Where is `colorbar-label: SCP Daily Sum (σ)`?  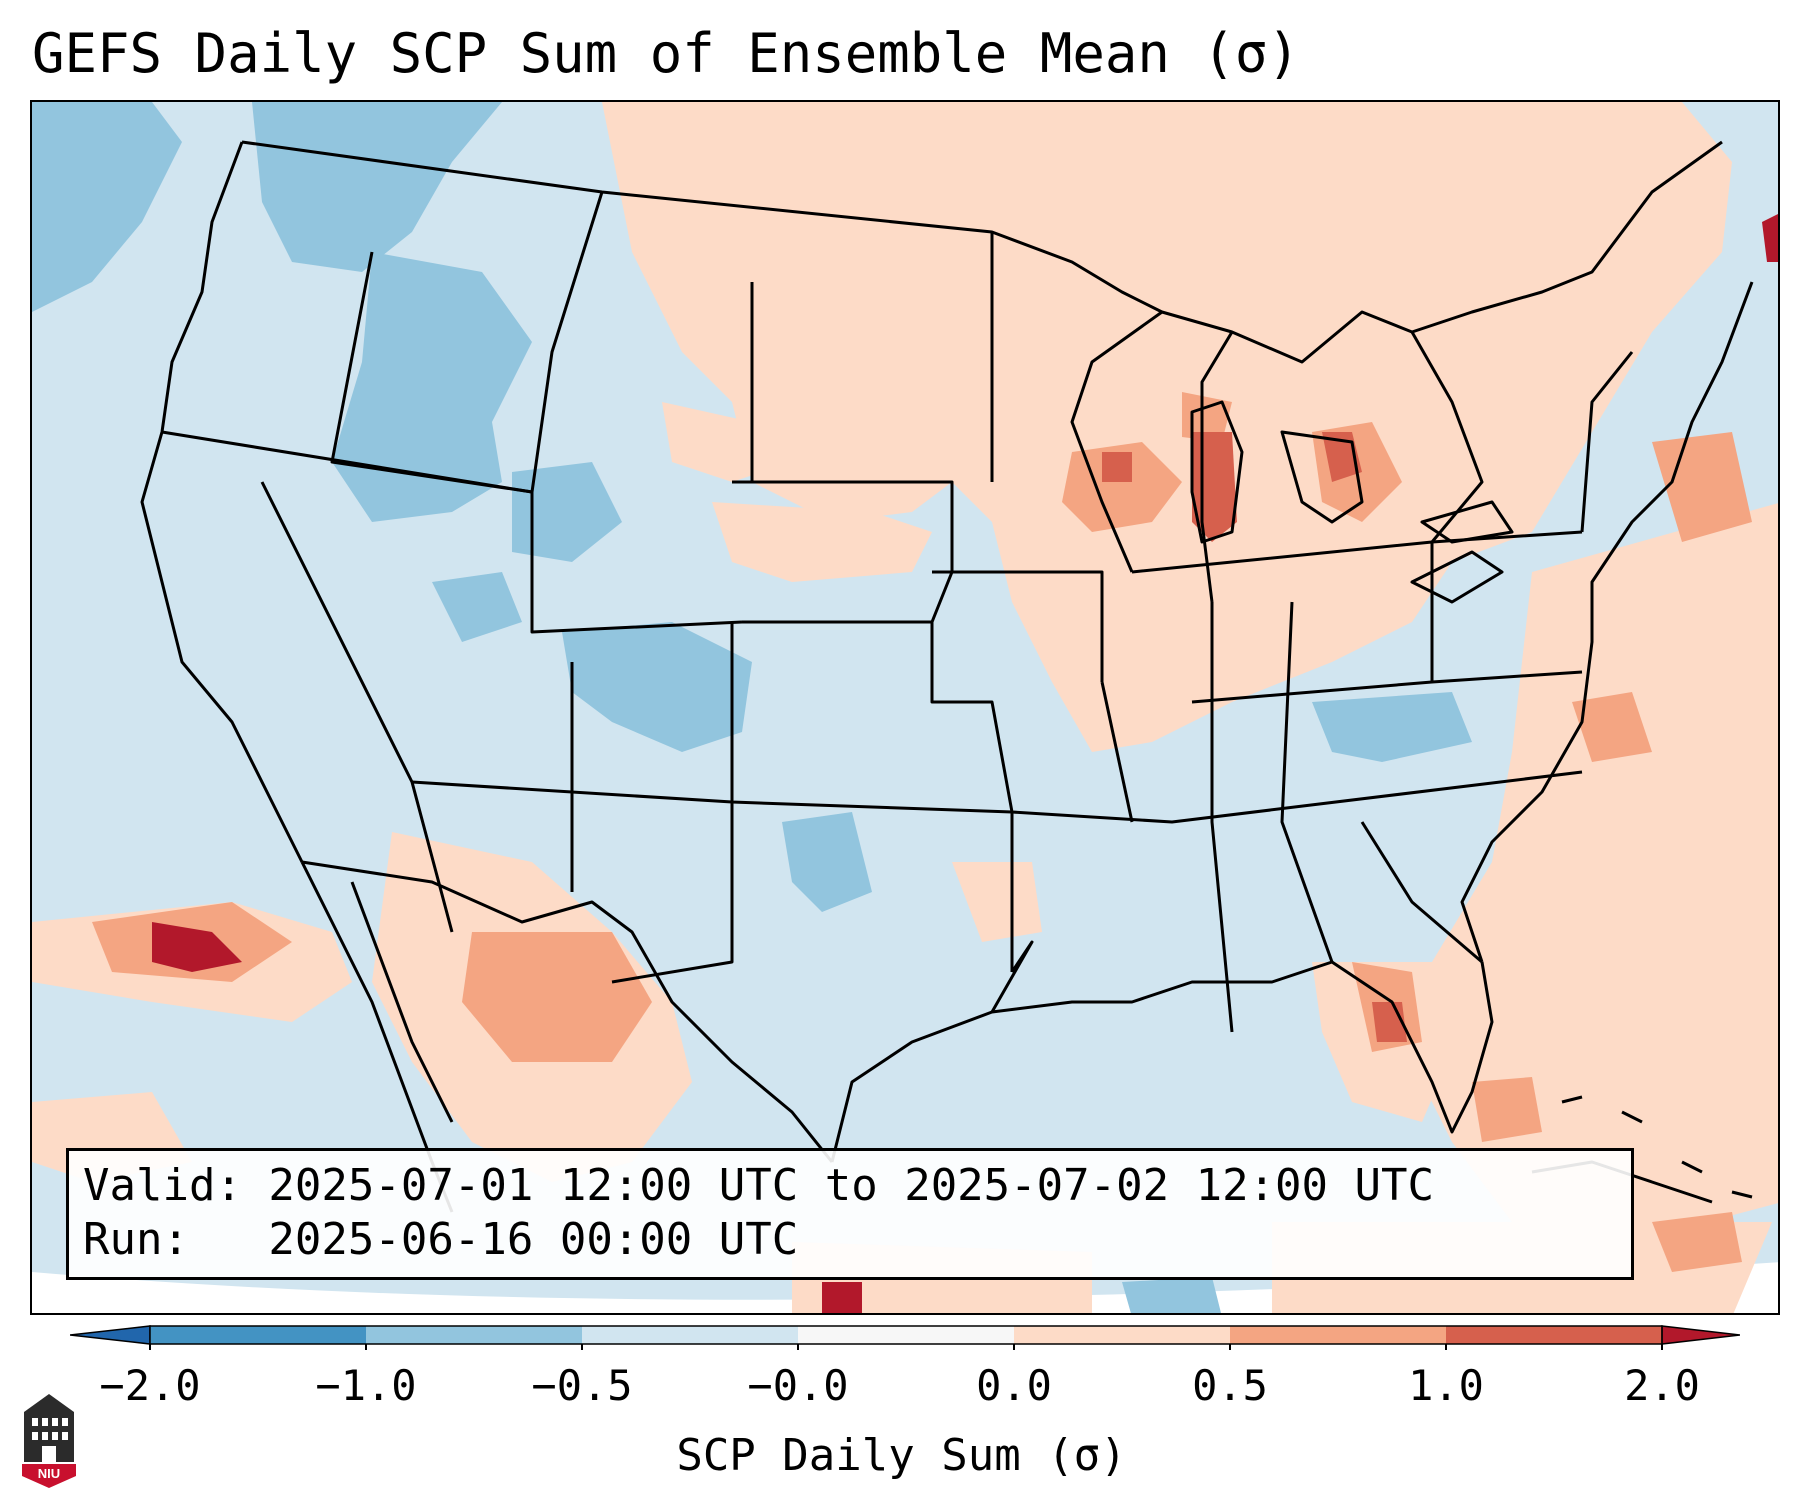 colorbar-label: SCP Daily Sum (σ) is located at coordinates (901, 1455).